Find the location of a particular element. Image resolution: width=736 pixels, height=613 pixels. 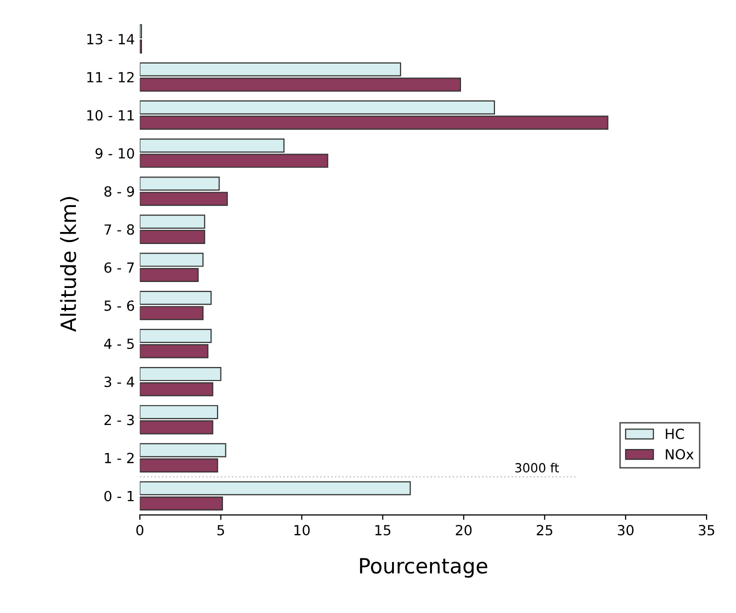

y-tick-label: 1 - 2 is located at coordinates (119, 458).